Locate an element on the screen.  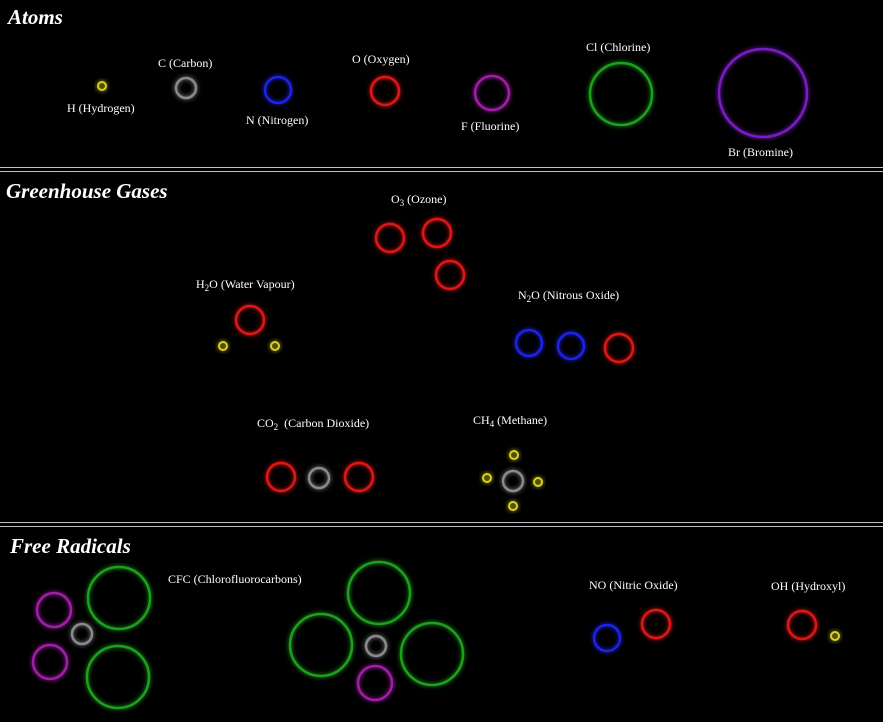
label-nitric-oxide: NO (Nitric Oxide) is located at coordinates (633, 585).